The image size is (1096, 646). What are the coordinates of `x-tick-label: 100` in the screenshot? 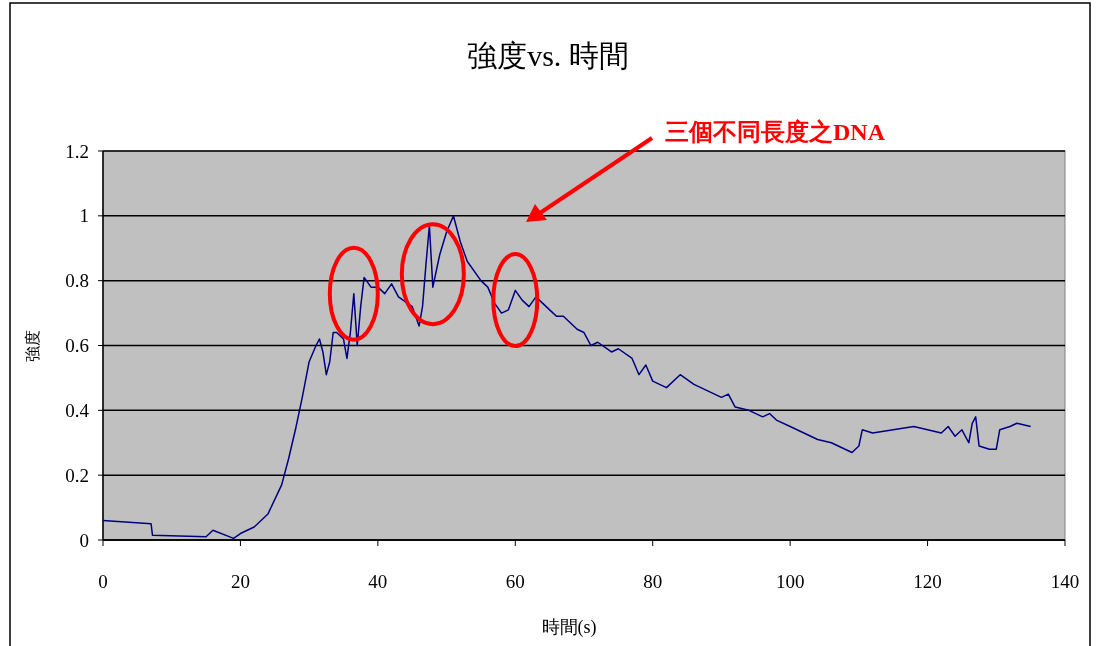 It's located at (790, 581).